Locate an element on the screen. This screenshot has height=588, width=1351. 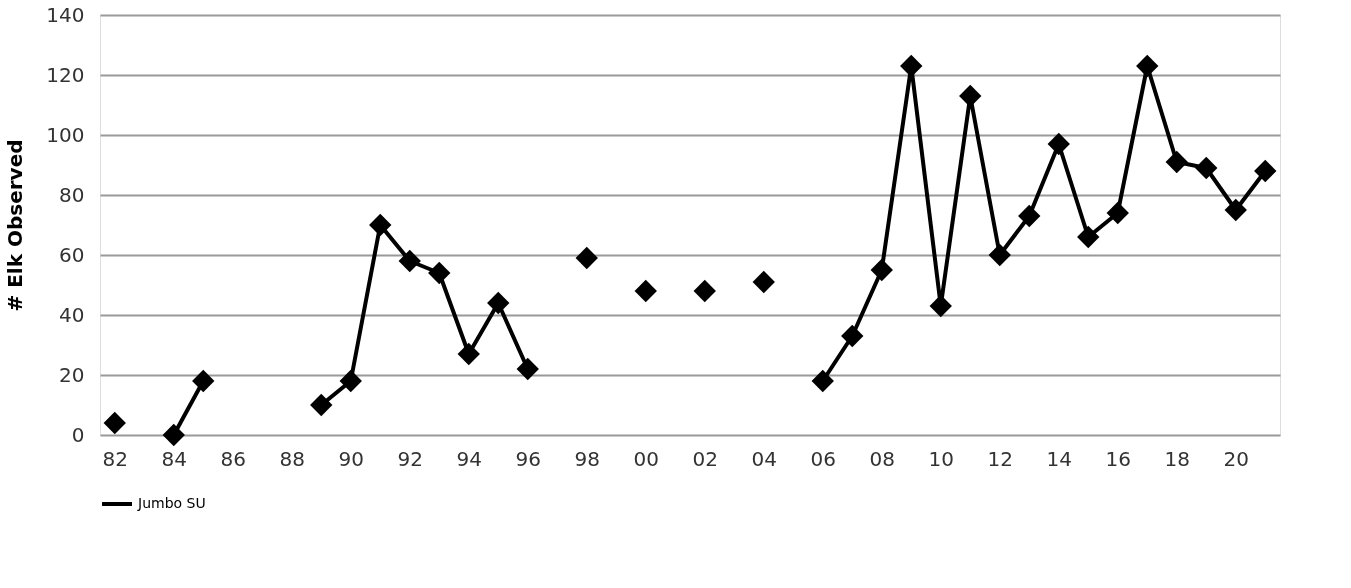
legend-label: Jumbo SU is located at coordinates (171, 503).